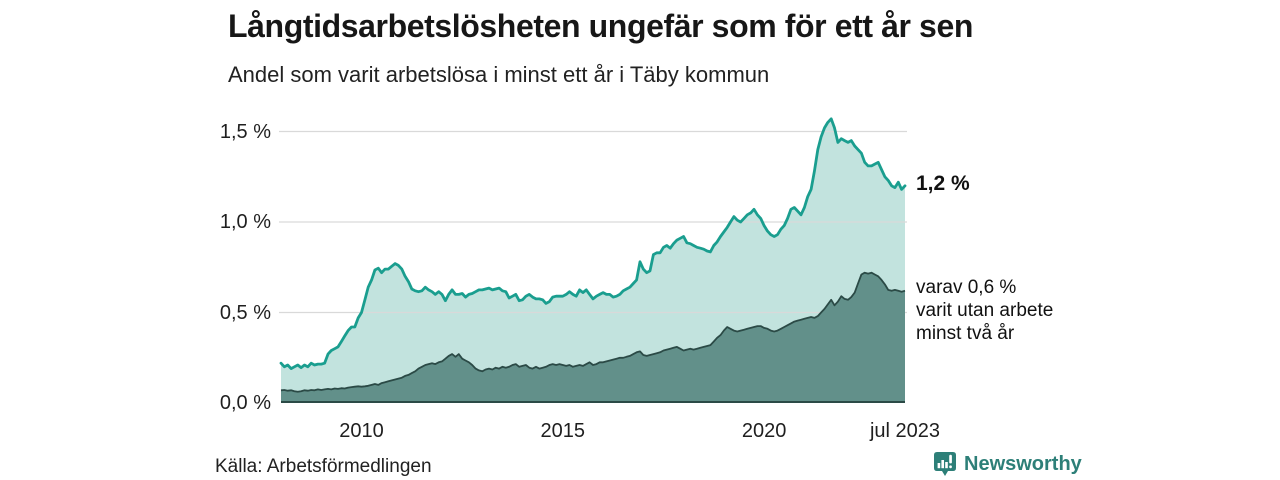 The width and height of the screenshot is (1280, 480). I want to click on source-label: Källa: Arbetsförmedlingen, so click(323, 466).